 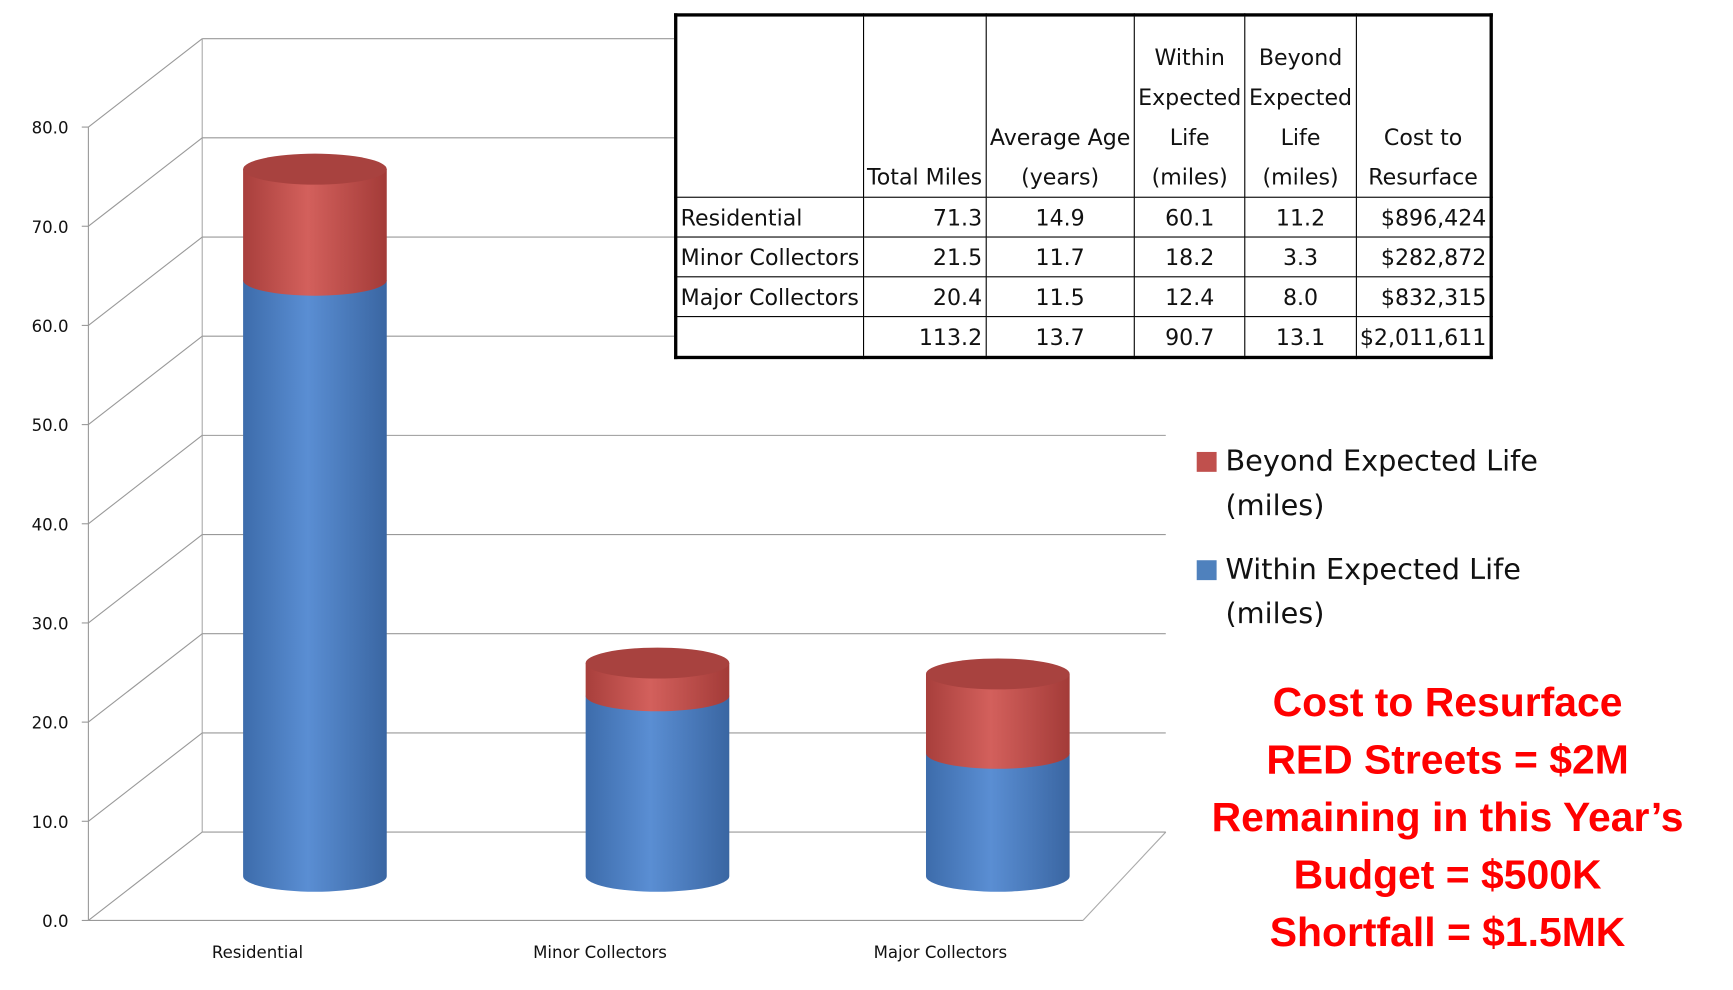 What do you see at coordinates (1447, 702) in the screenshot?
I see `annotation-line: Cost to Resurface` at bounding box center [1447, 702].